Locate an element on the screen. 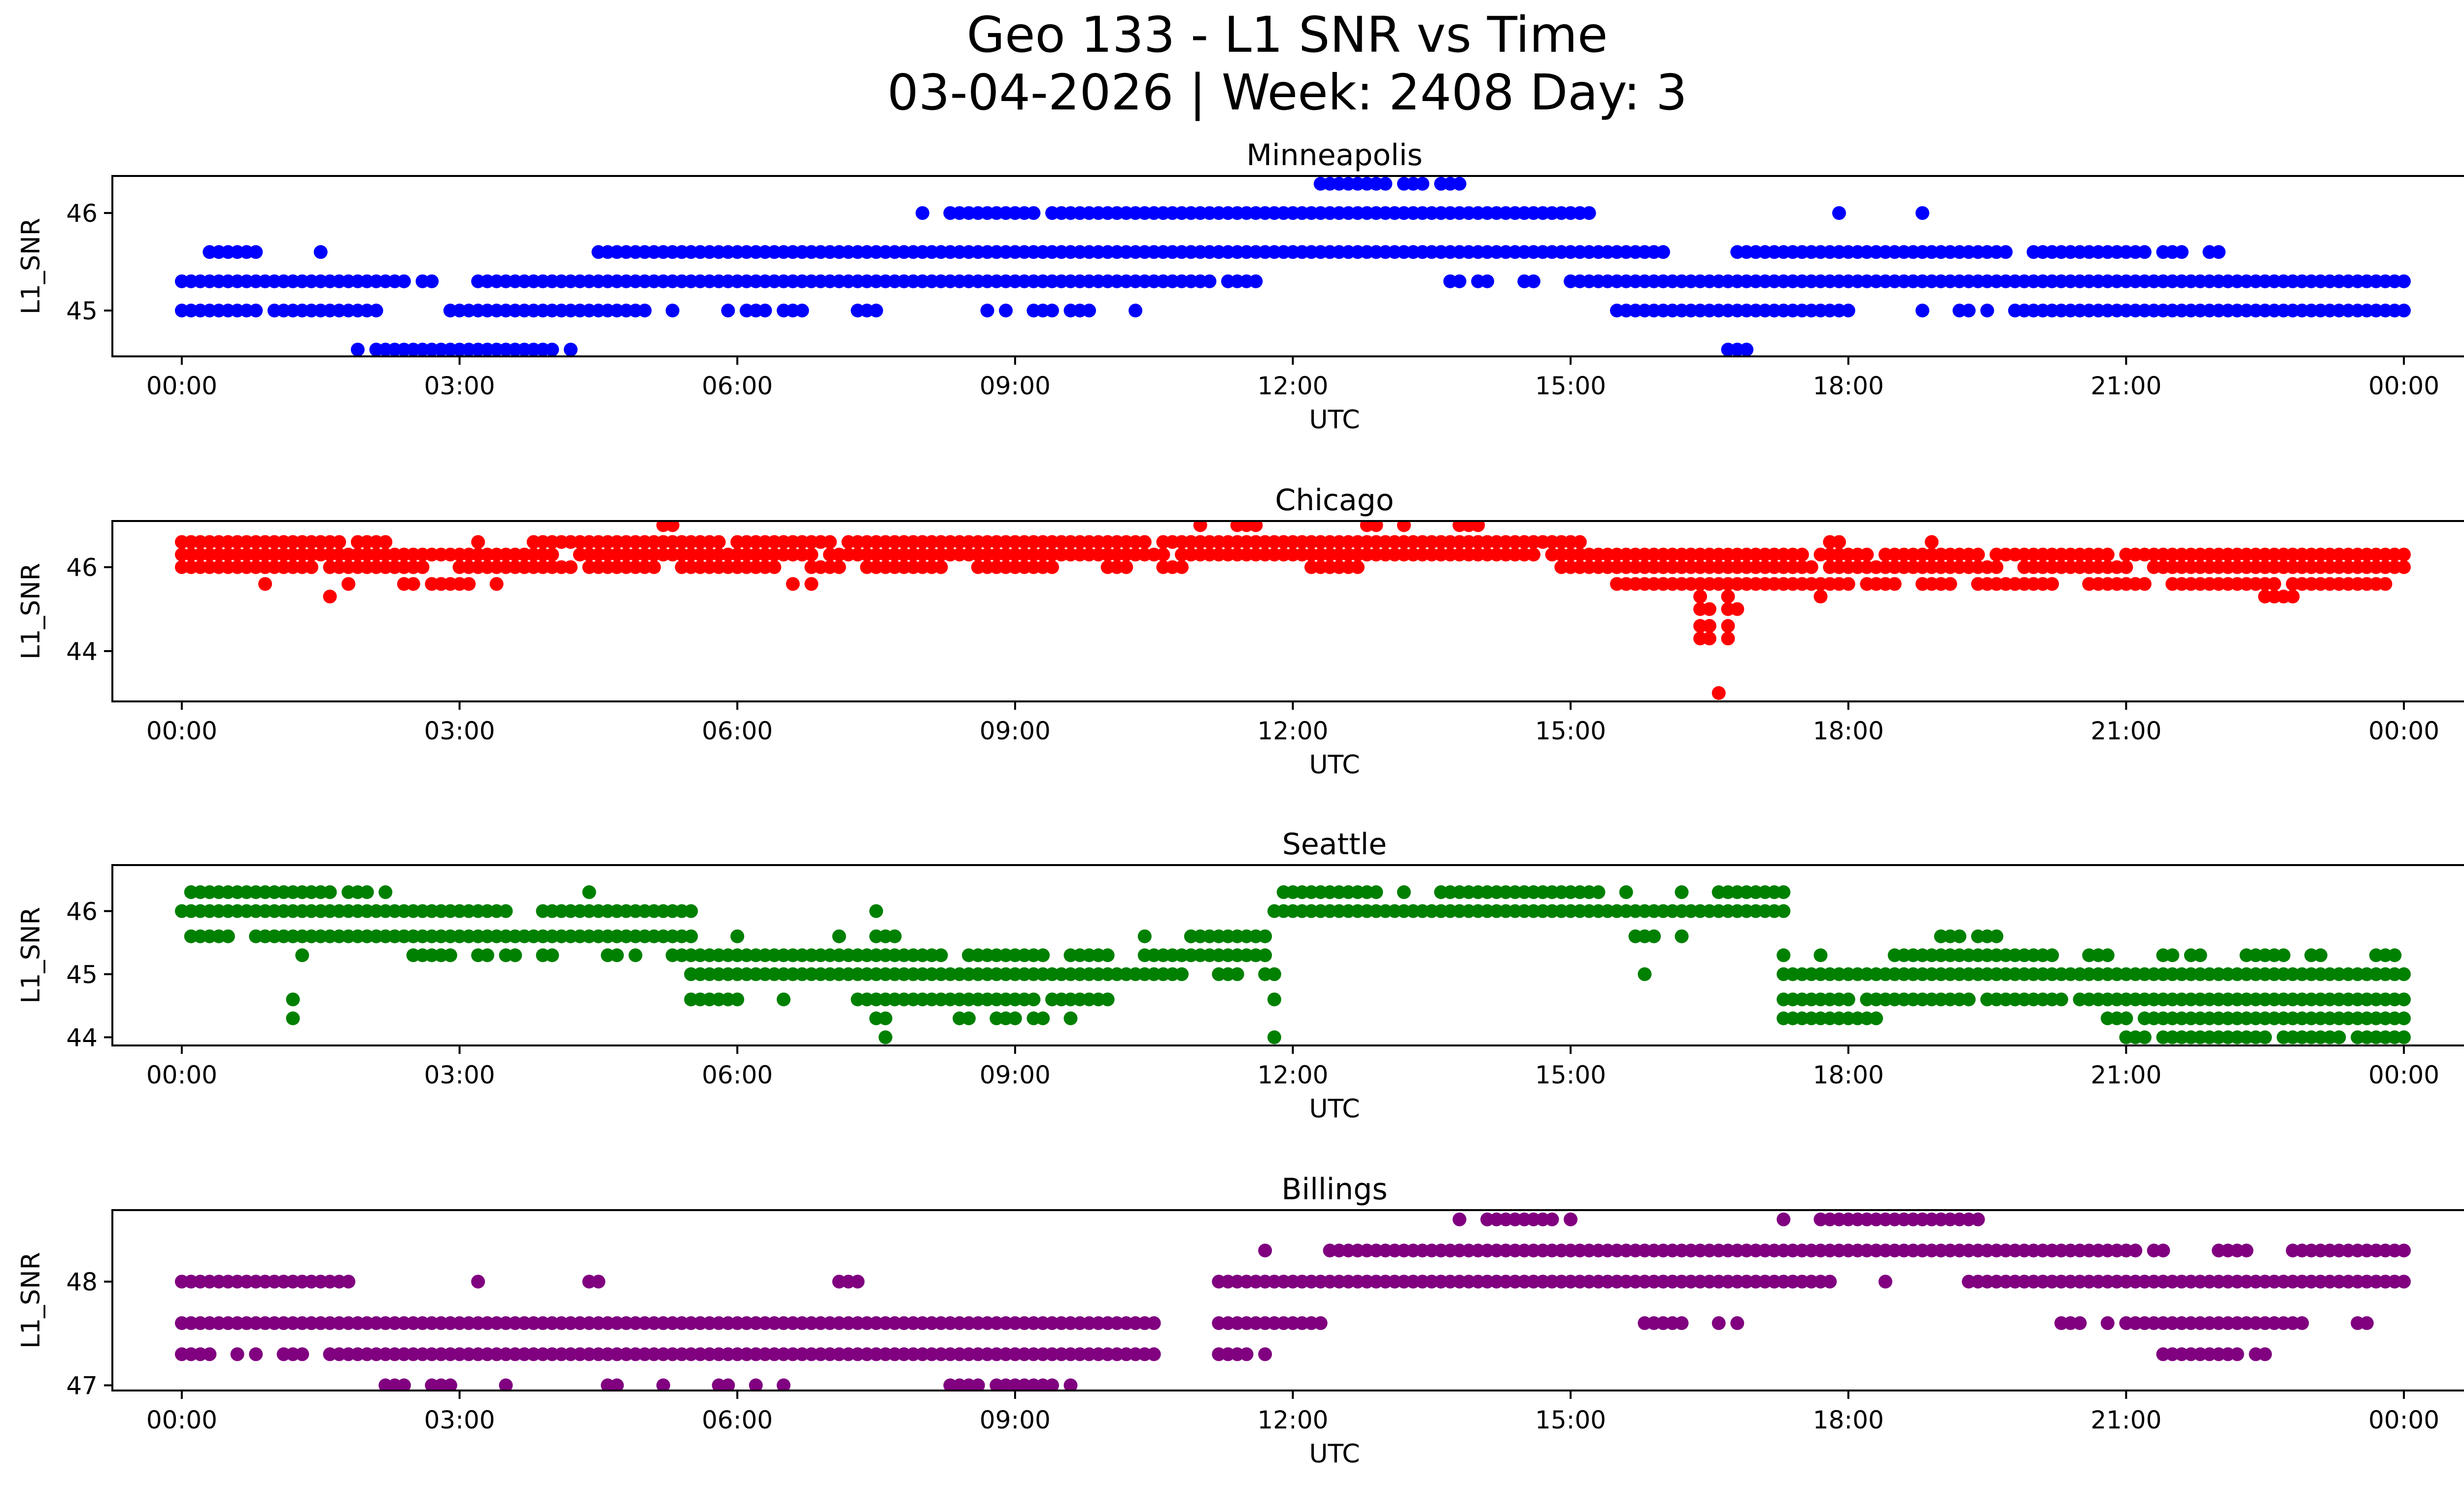 This screenshot has width=2464, height=1495. y-tick-label: 44 is located at coordinates (82, 1037).